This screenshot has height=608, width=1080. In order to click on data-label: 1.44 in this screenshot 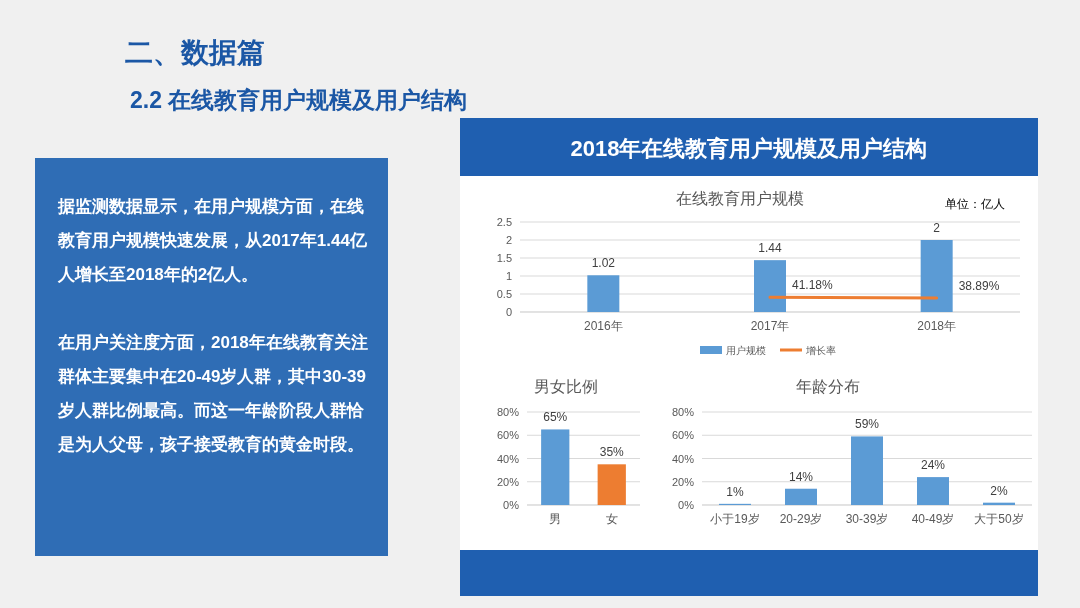, I will do `click(770, 248)`.